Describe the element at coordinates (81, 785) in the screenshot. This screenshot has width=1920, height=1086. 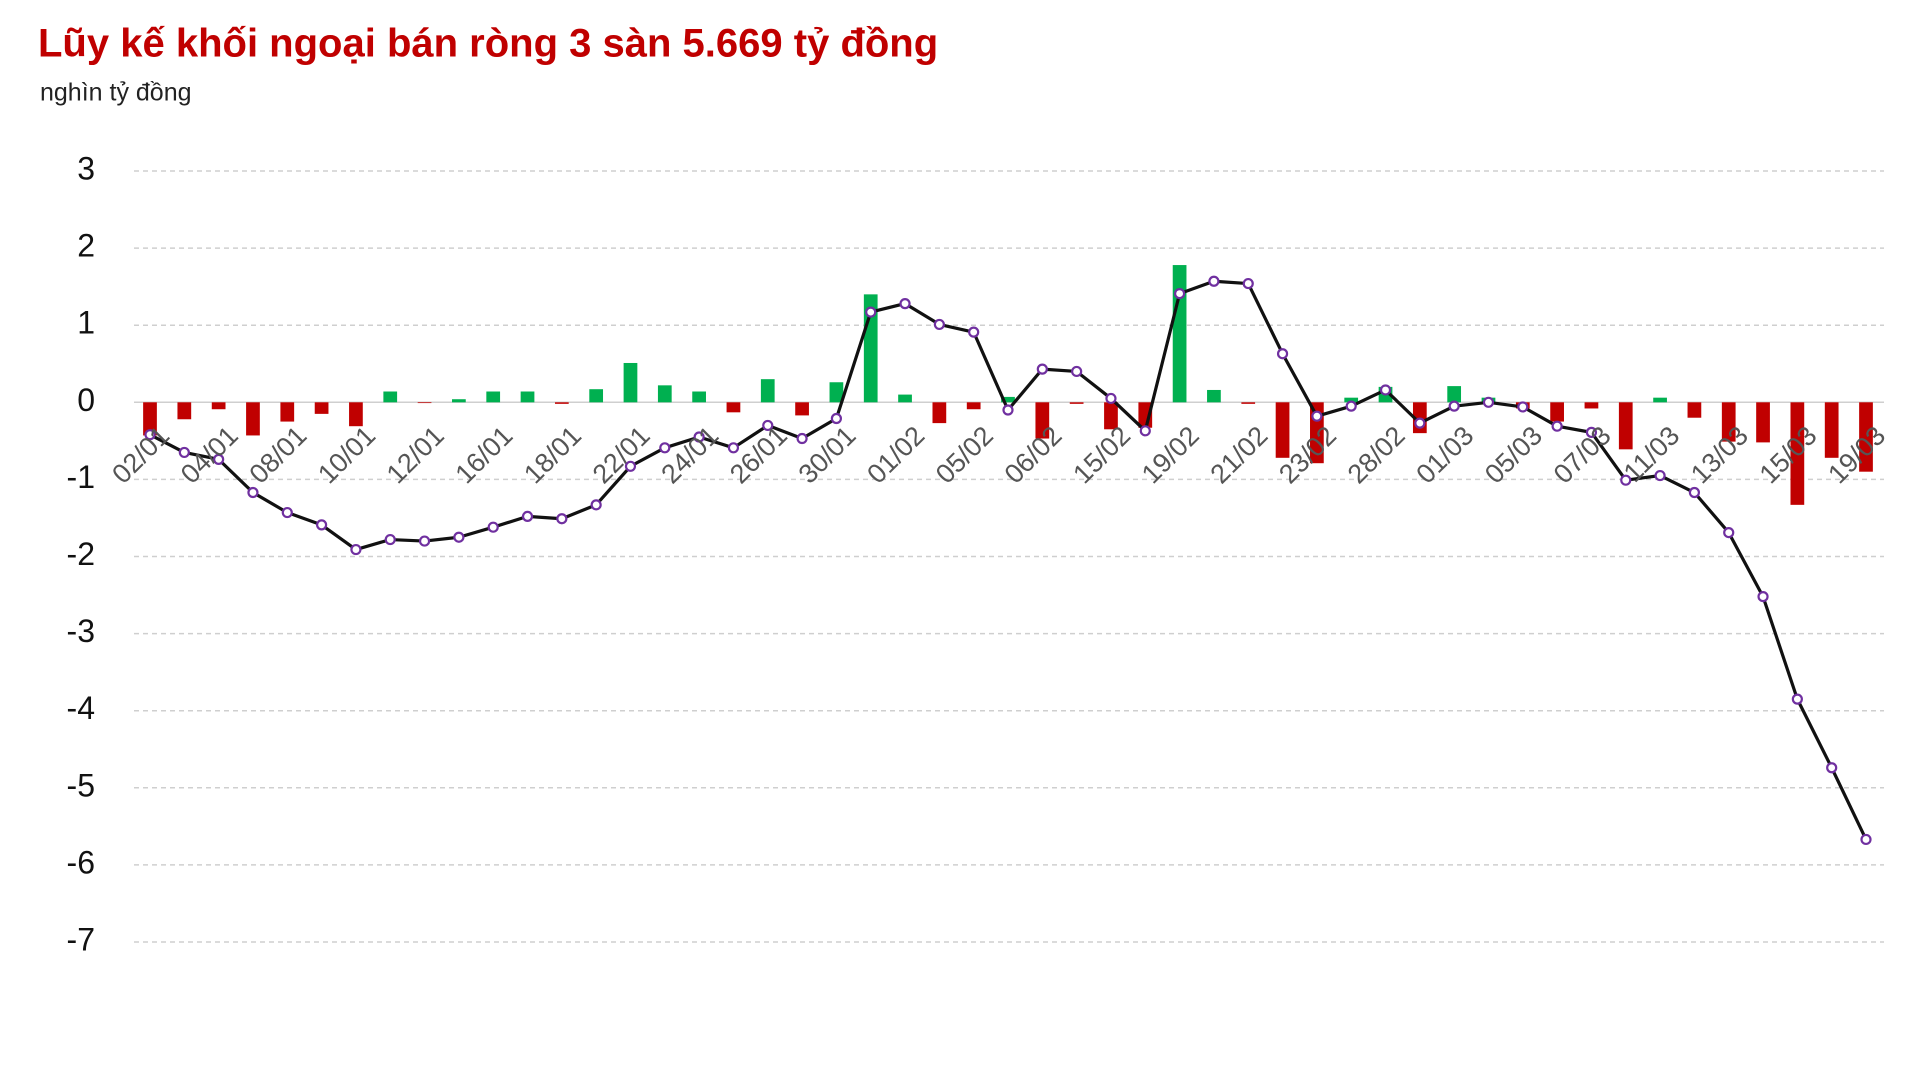
I see `y-tick-label: -5` at that location.